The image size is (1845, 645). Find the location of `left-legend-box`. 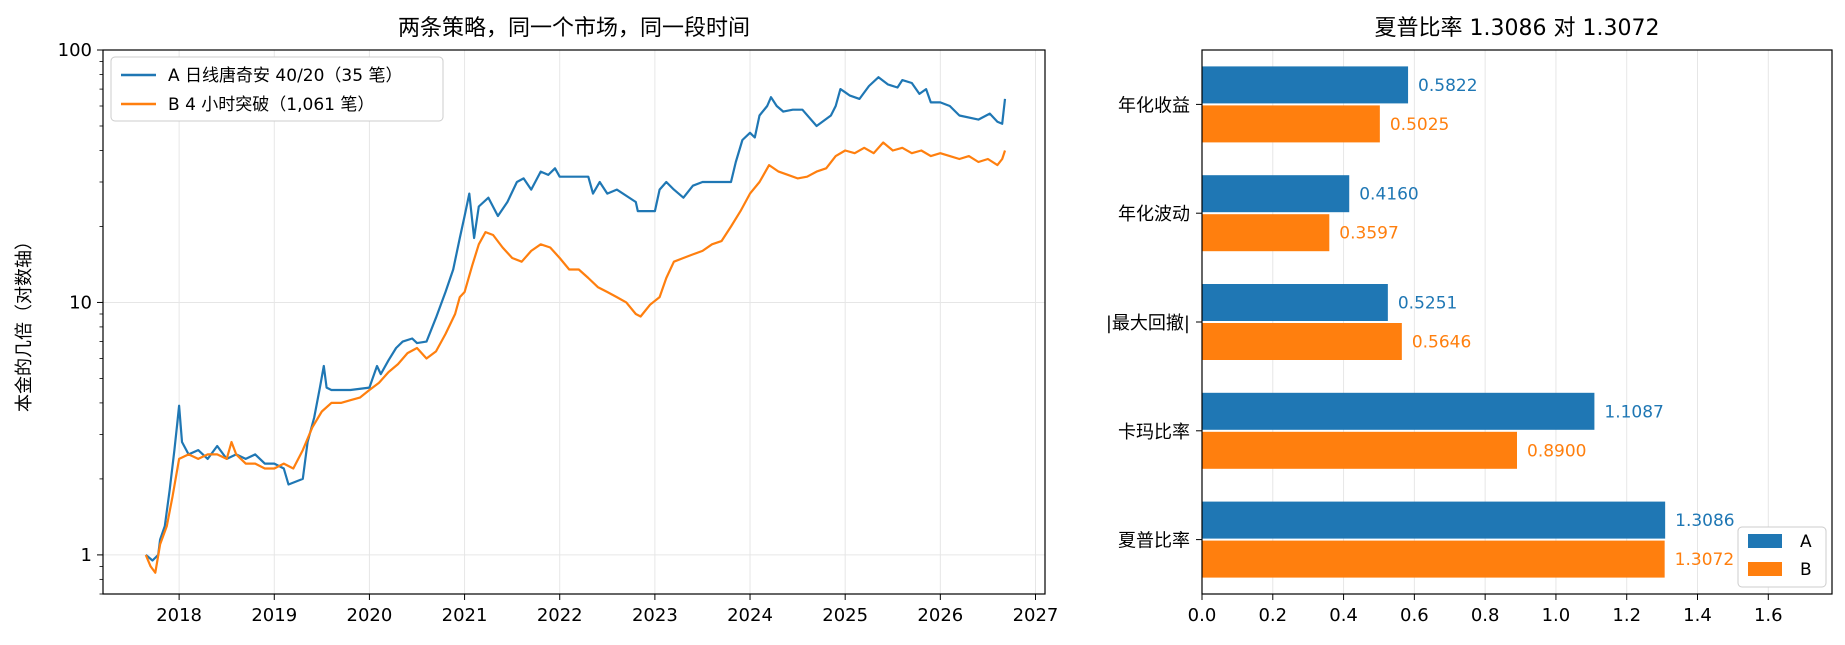

left-legend-box is located at coordinates (277, 89).